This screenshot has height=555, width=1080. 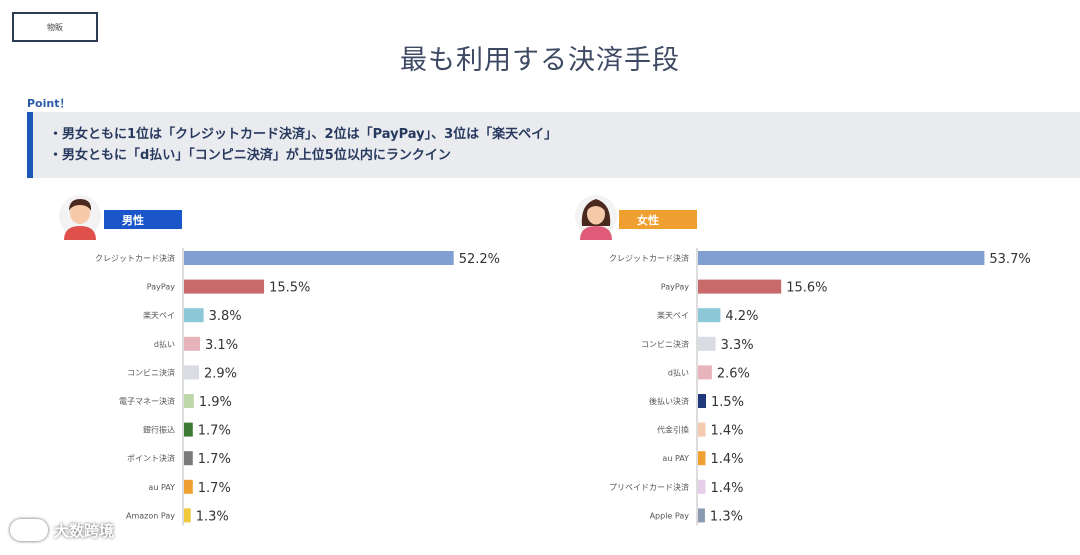 I want to click on category-label: ポイント決済, so click(x=151, y=458).